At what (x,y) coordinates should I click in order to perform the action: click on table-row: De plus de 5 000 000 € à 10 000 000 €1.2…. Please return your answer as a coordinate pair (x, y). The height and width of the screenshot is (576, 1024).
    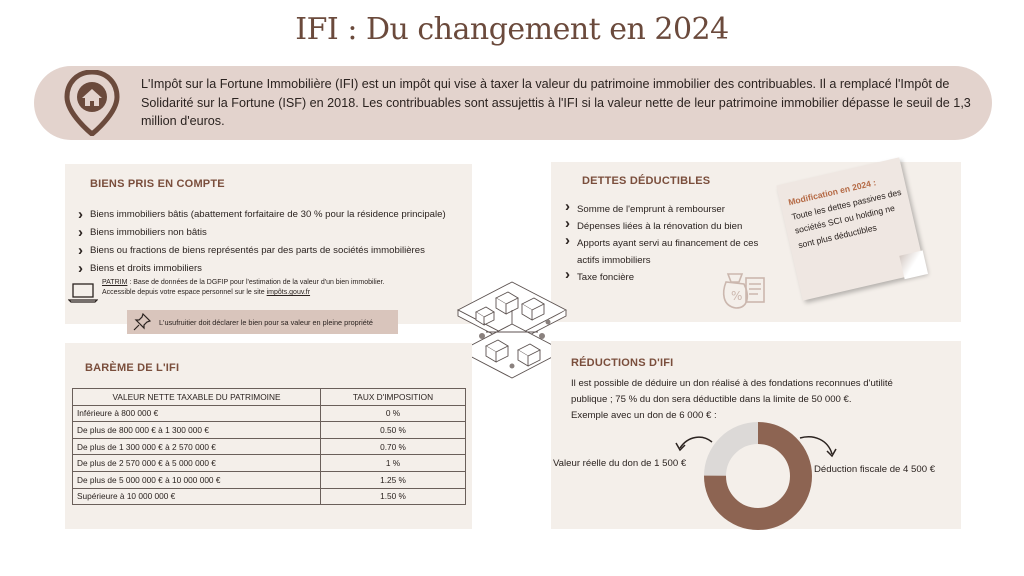
    Looking at the image, I should click on (269, 479).